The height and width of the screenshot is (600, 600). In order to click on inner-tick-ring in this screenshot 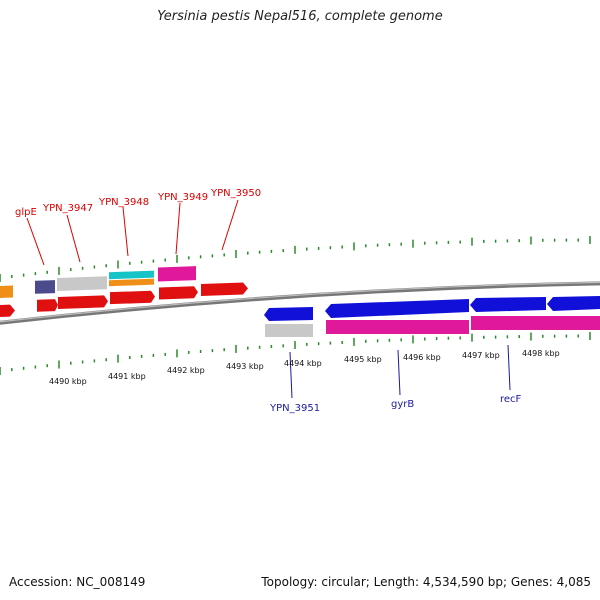, I will do `click(295, 353)`.